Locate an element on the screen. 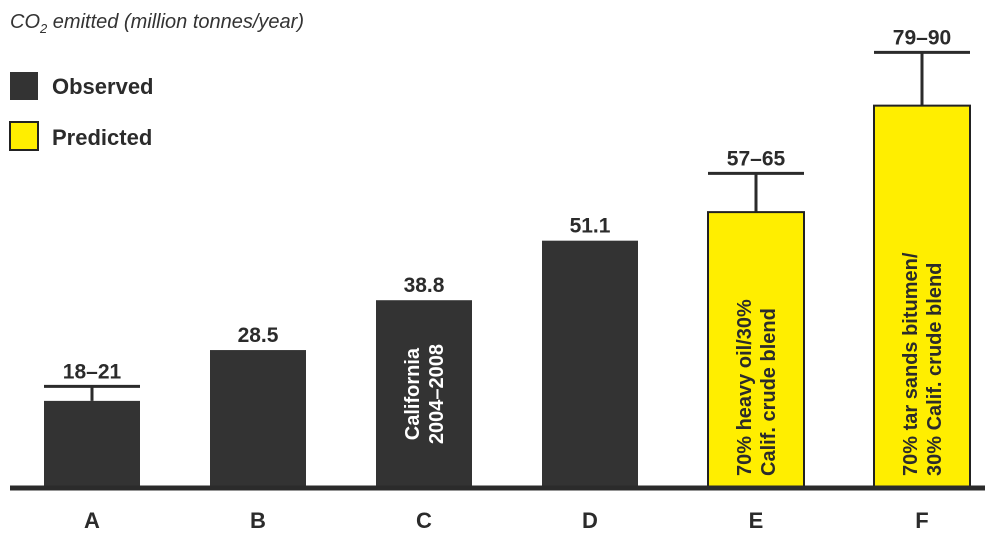 This screenshot has width=988, height=533. y-axis-title-sub: 2 is located at coordinates (43, 28).